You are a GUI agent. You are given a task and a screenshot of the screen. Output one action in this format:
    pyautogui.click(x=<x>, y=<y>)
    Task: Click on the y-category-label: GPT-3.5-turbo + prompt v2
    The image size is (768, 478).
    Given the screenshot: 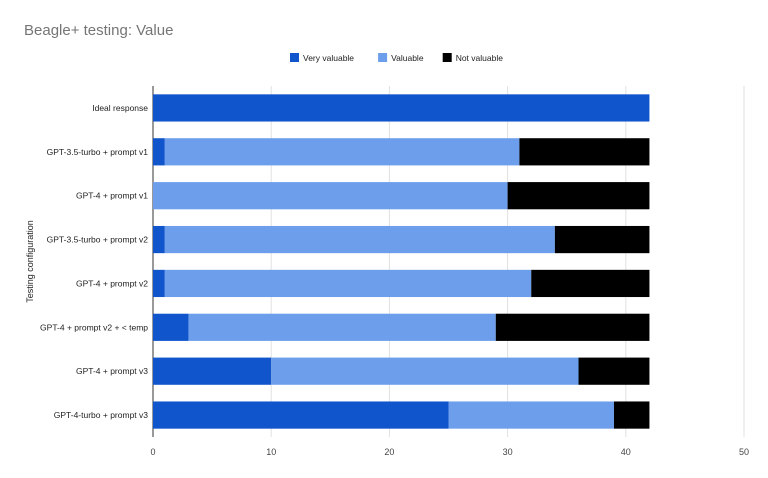 What is the action you would take?
    pyautogui.click(x=98, y=240)
    